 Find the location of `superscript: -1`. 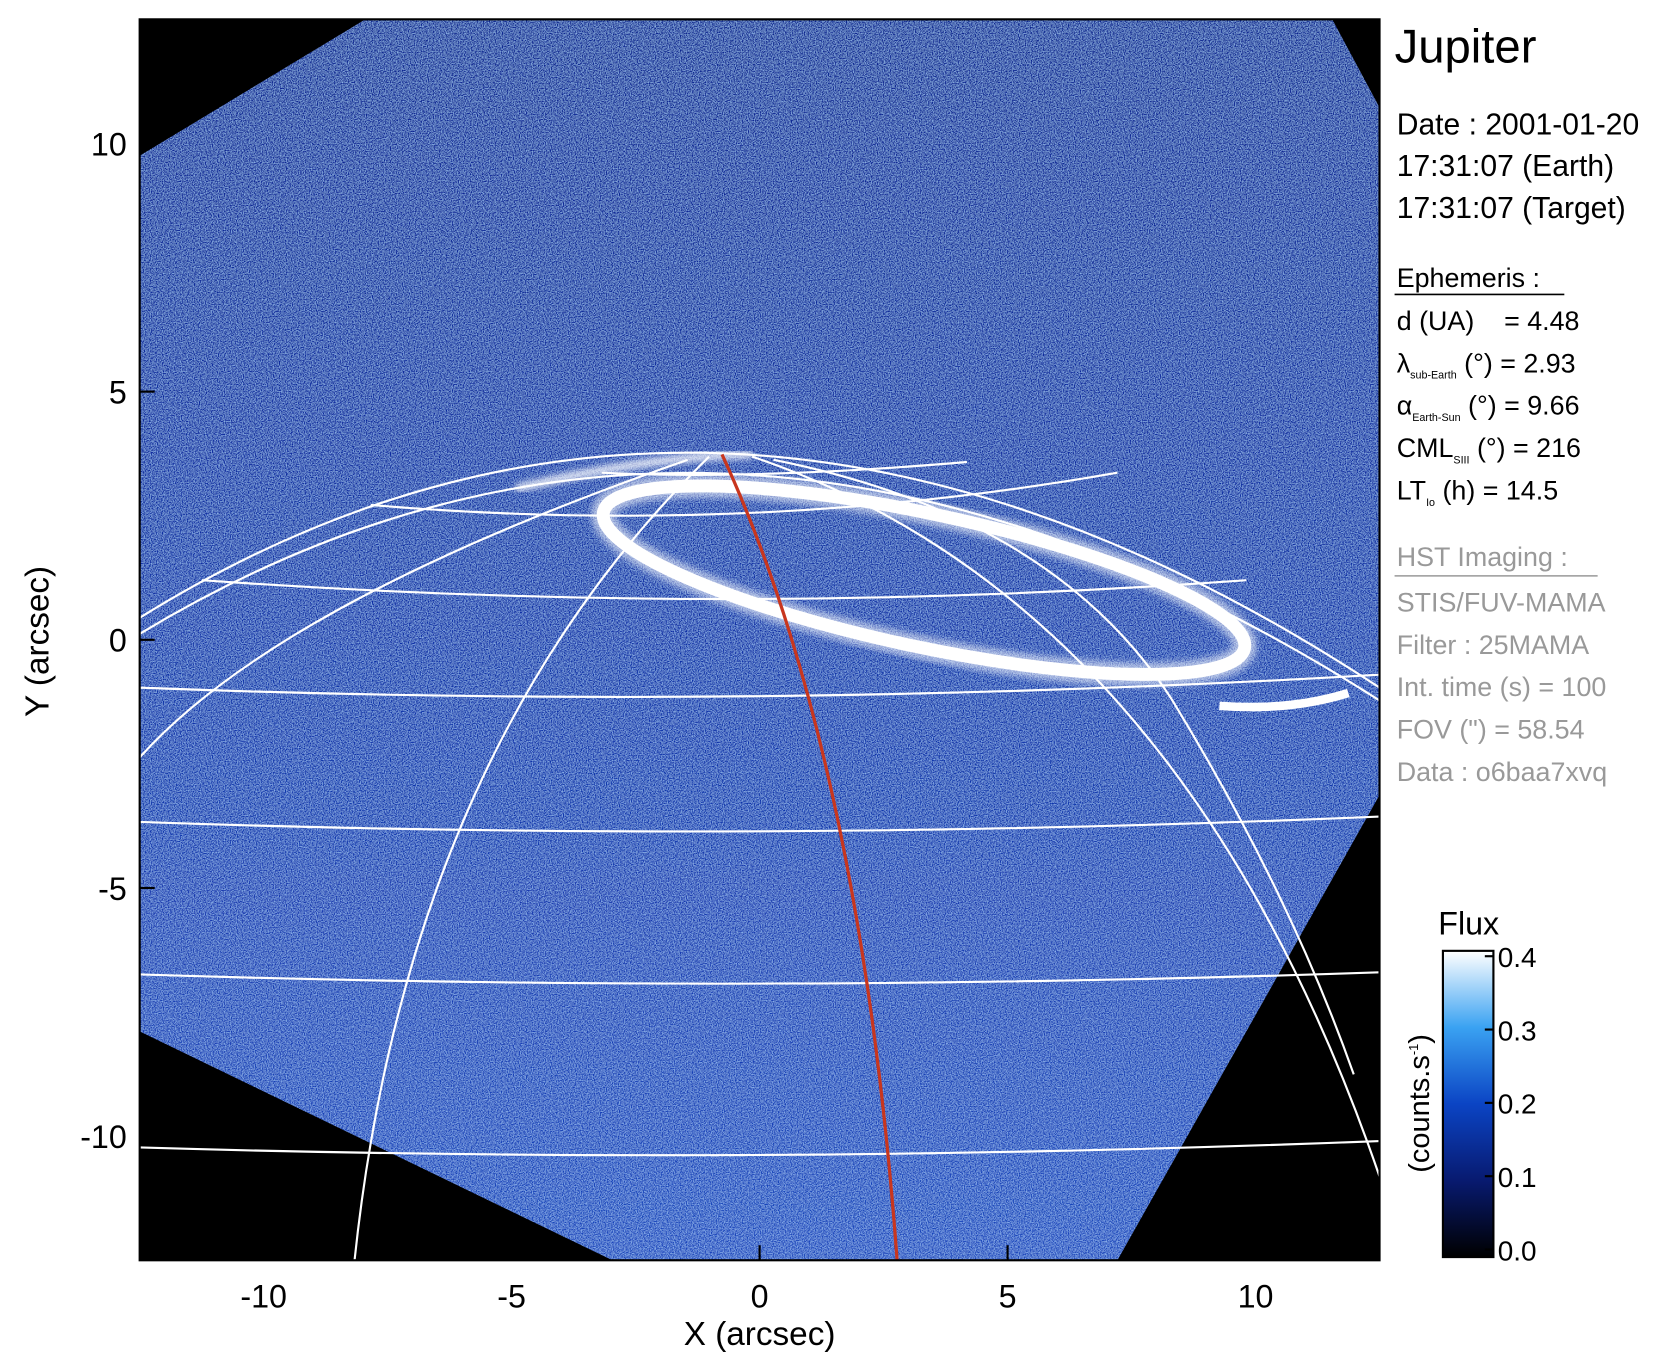

superscript: -1 is located at coordinates (1413, 1049).